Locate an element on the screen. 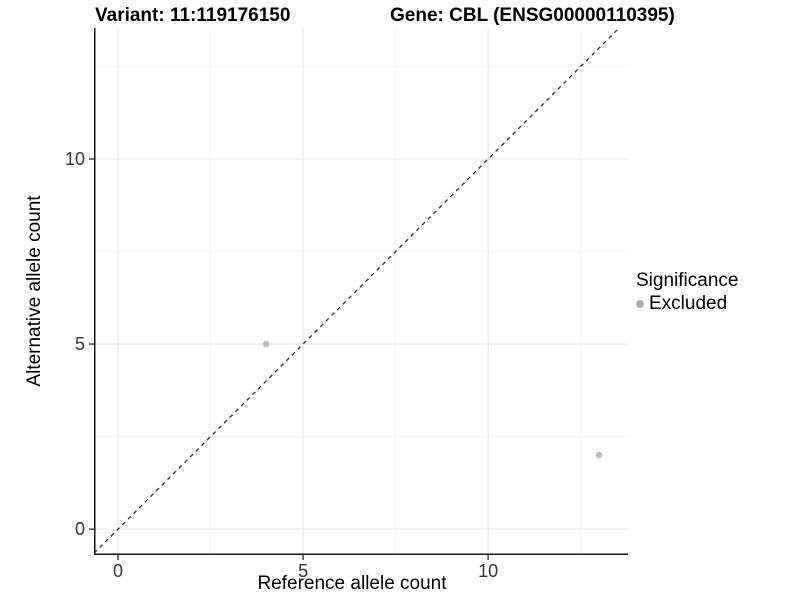 This screenshot has width=800, height=600. y-axis-title: Alternative allele count is located at coordinates (34, 291).